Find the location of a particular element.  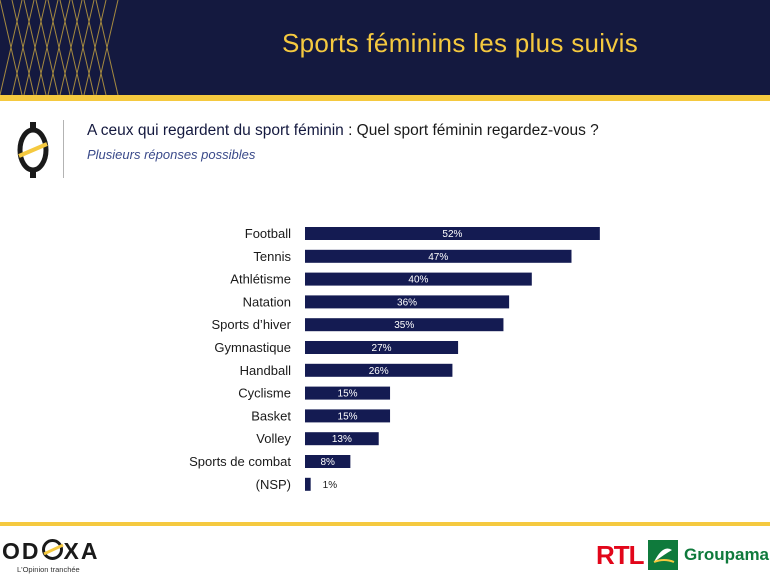

value-label: 13% is located at coordinates (342, 439).